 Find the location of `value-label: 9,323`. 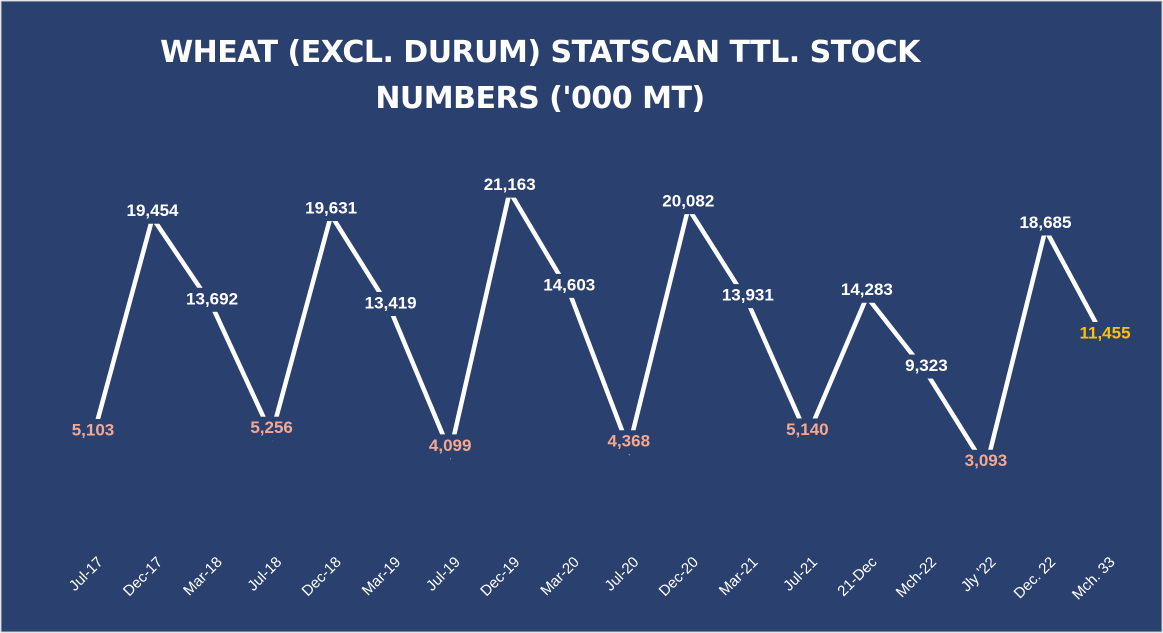

value-label: 9,323 is located at coordinates (926, 365).